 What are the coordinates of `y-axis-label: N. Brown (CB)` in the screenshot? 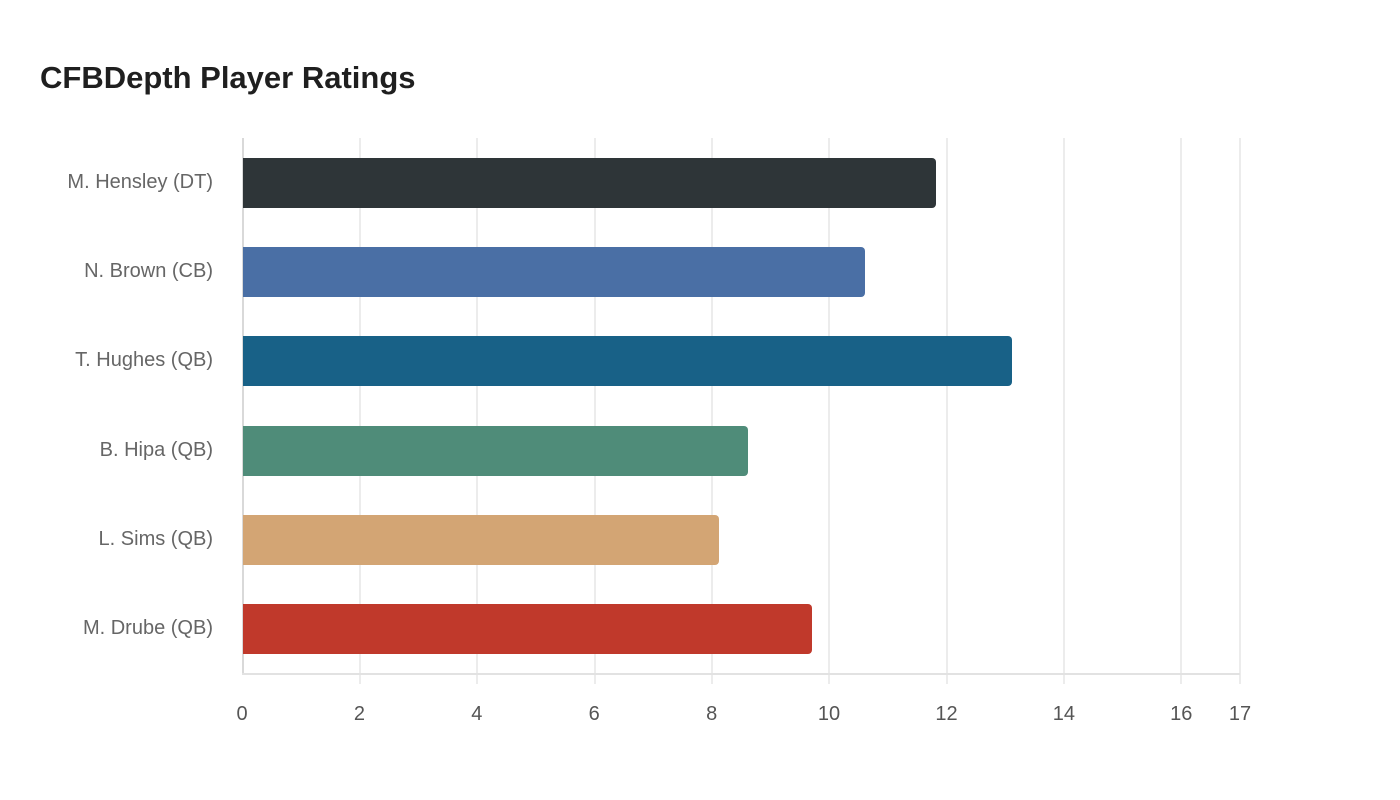 It's located at (148, 271).